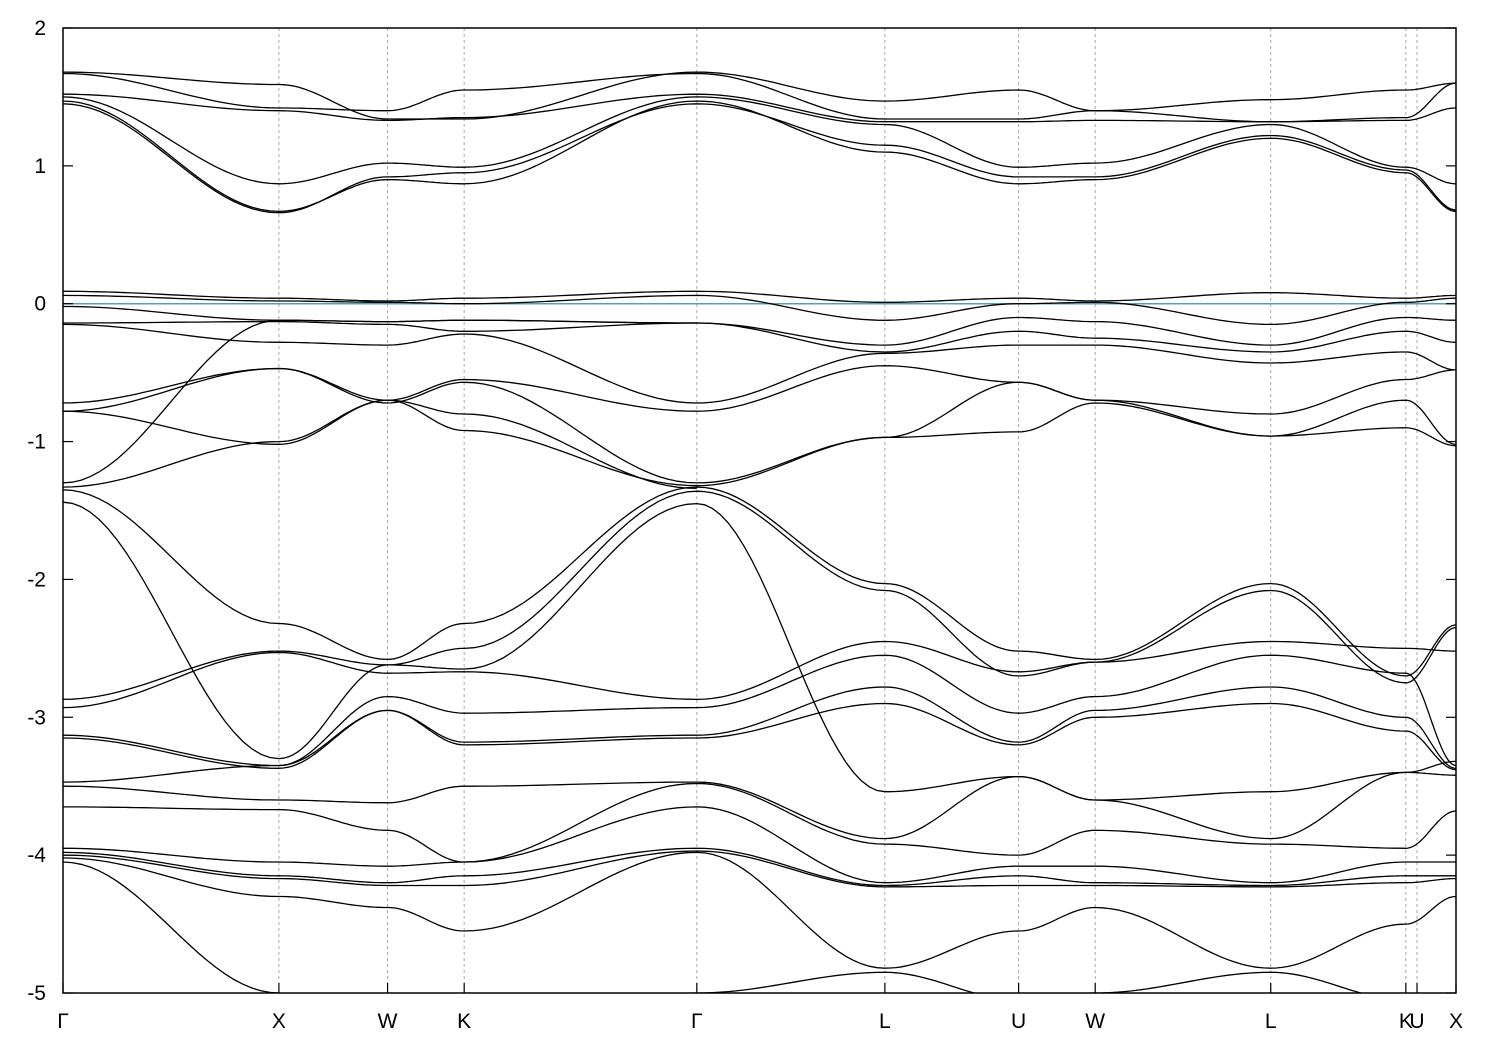 Image resolution: width=1500 pixels, height=1050 pixels. Describe the element at coordinates (40, 166) in the screenshot. I see `y-tick-label: 1` at that location.